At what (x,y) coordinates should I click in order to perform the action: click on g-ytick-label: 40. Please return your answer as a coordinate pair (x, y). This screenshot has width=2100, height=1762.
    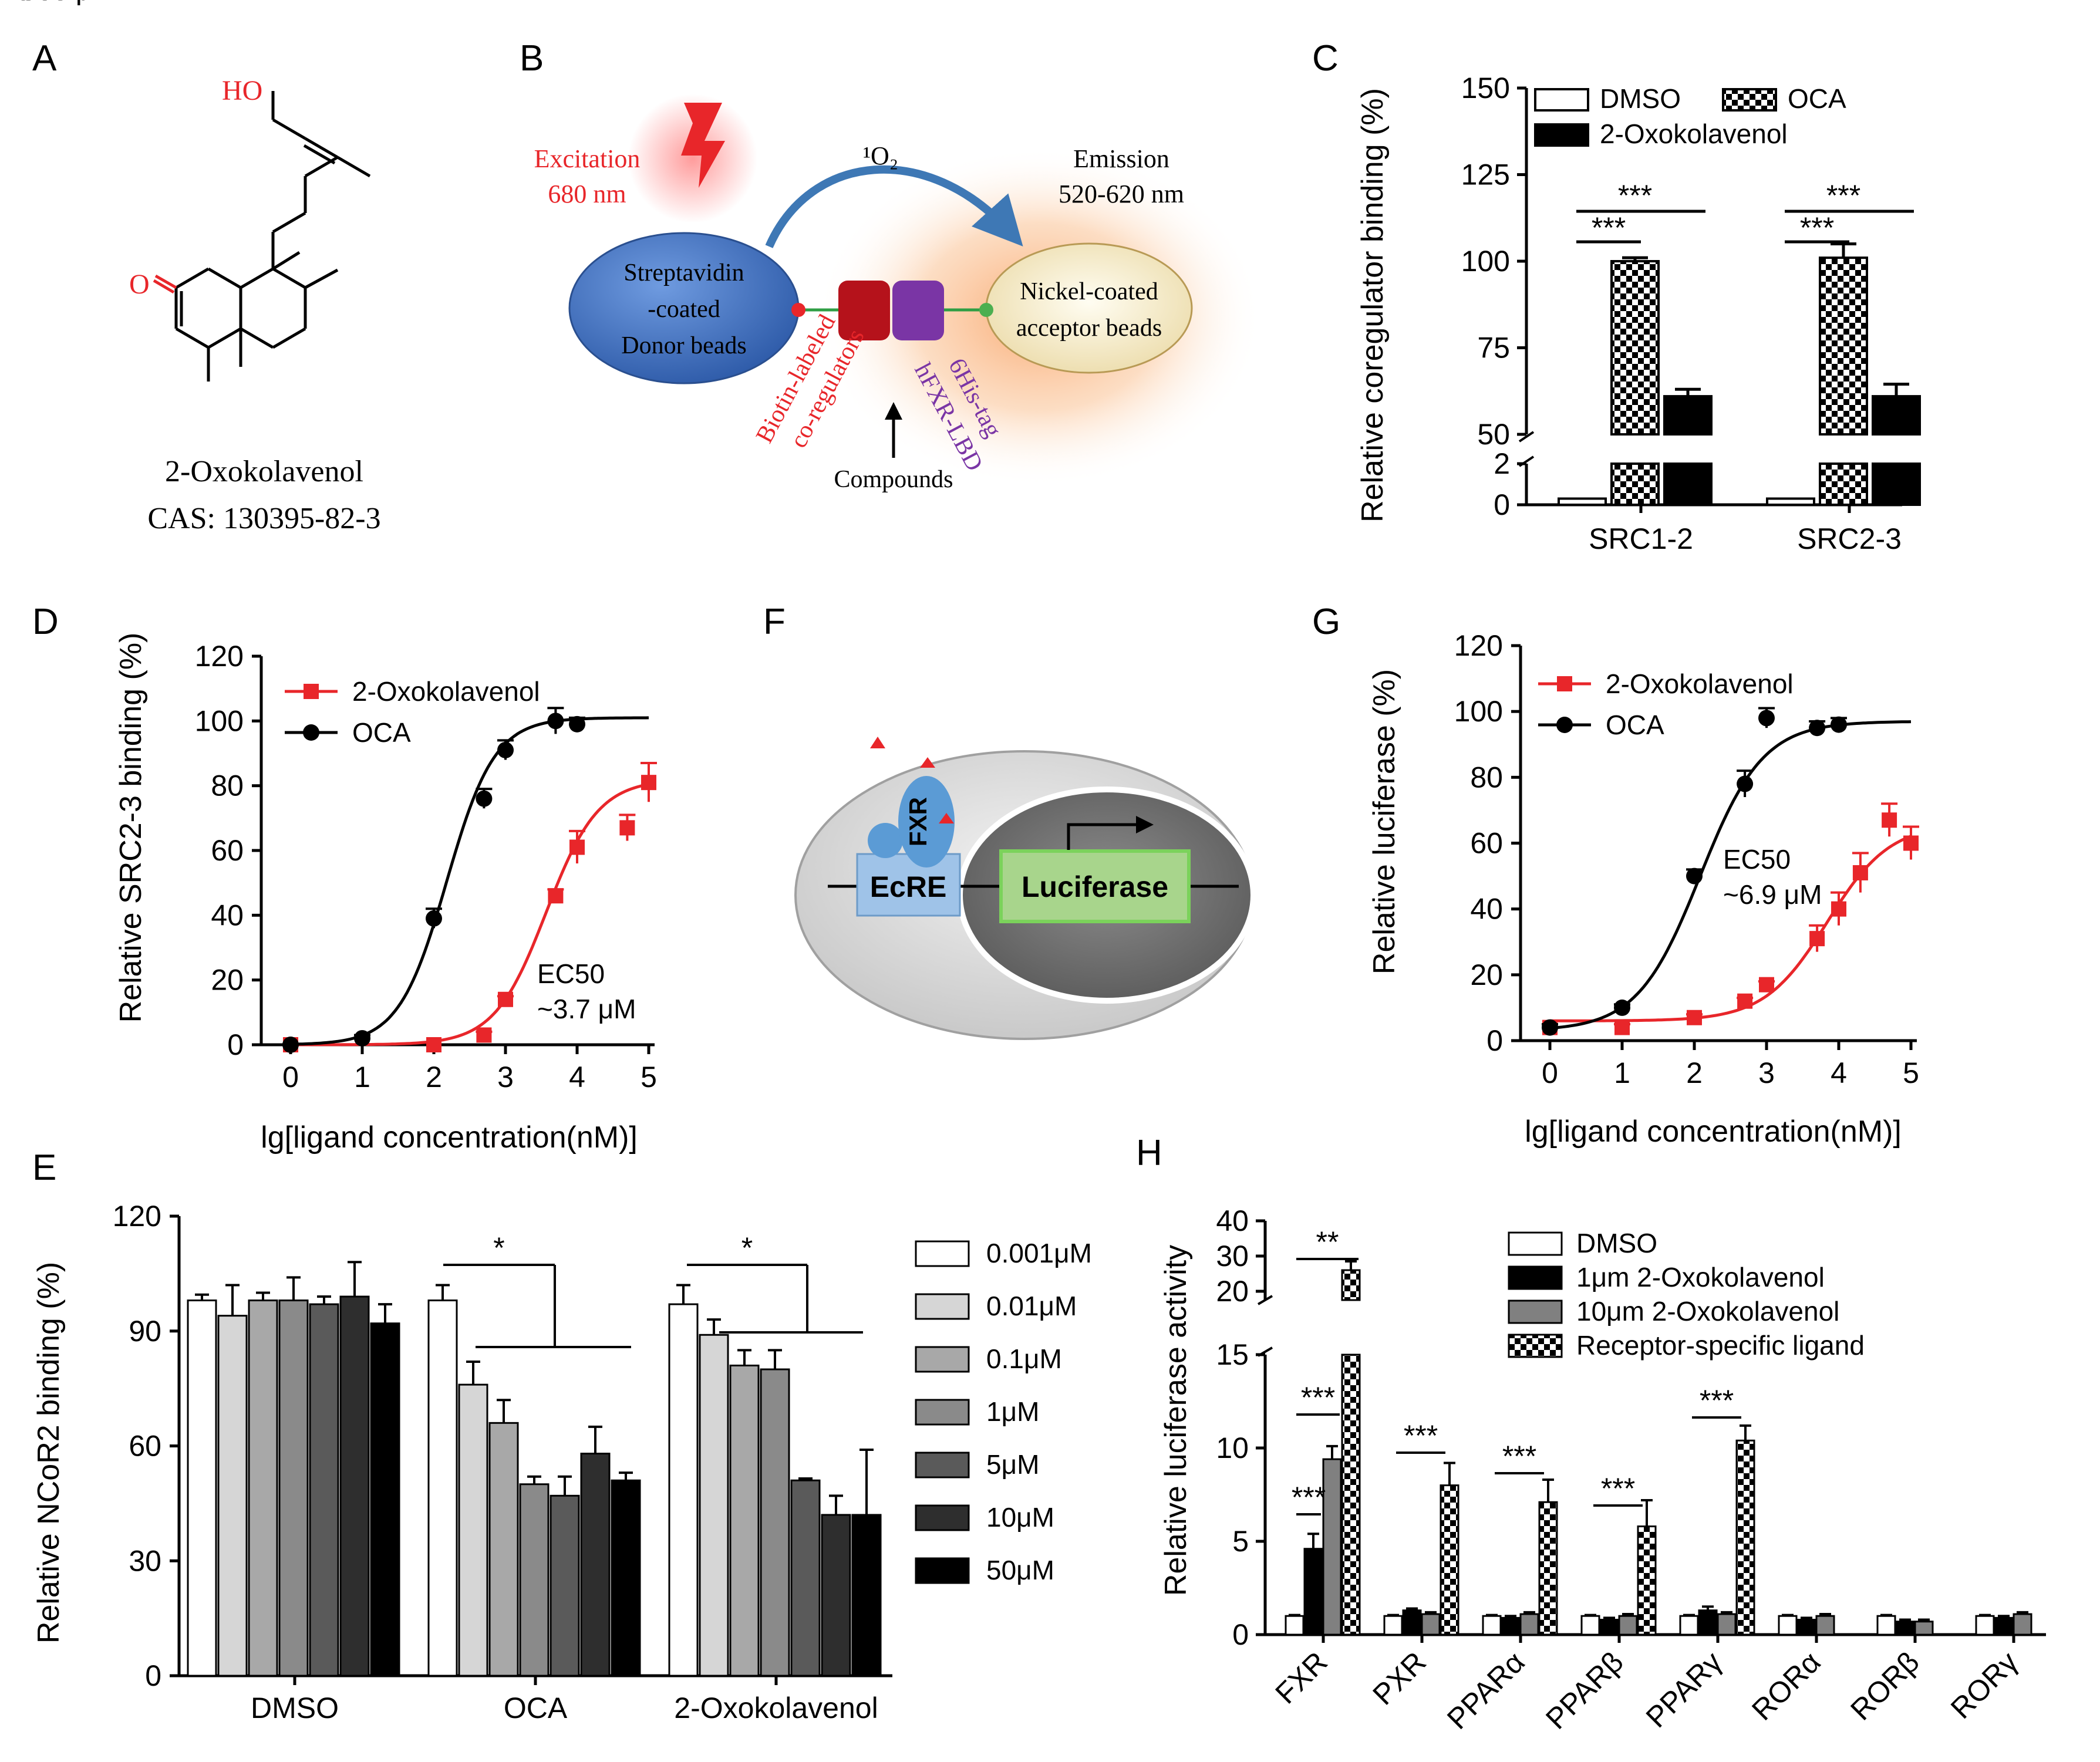
    Looking at the image, I should click on (1486, 910).